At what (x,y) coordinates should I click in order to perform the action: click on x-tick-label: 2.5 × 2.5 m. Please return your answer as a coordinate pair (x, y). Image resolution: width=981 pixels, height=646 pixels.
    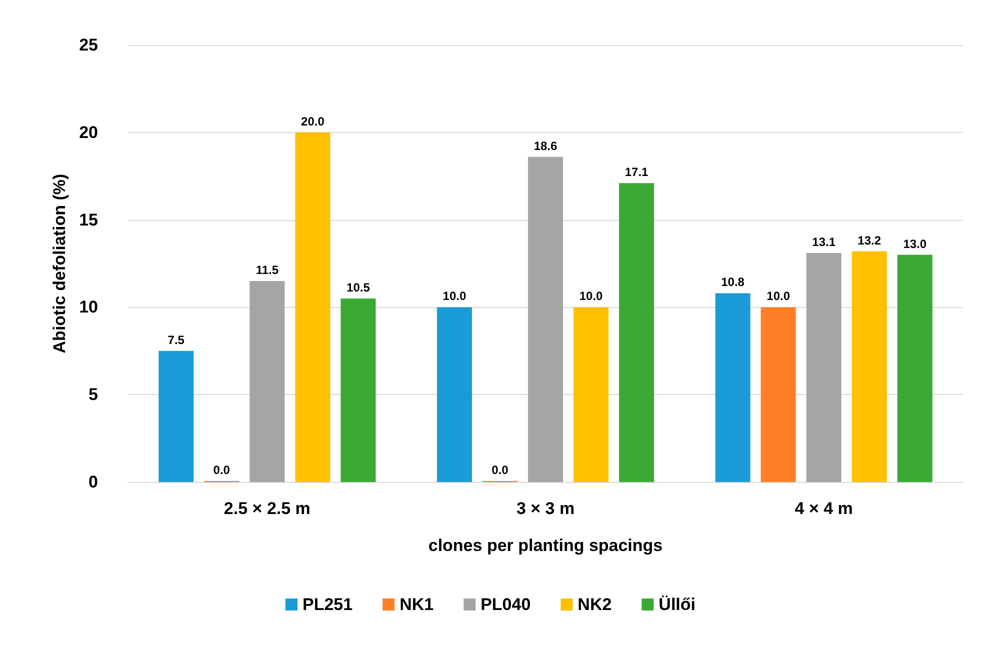
    Looking at the image, I should click on (267, 508).